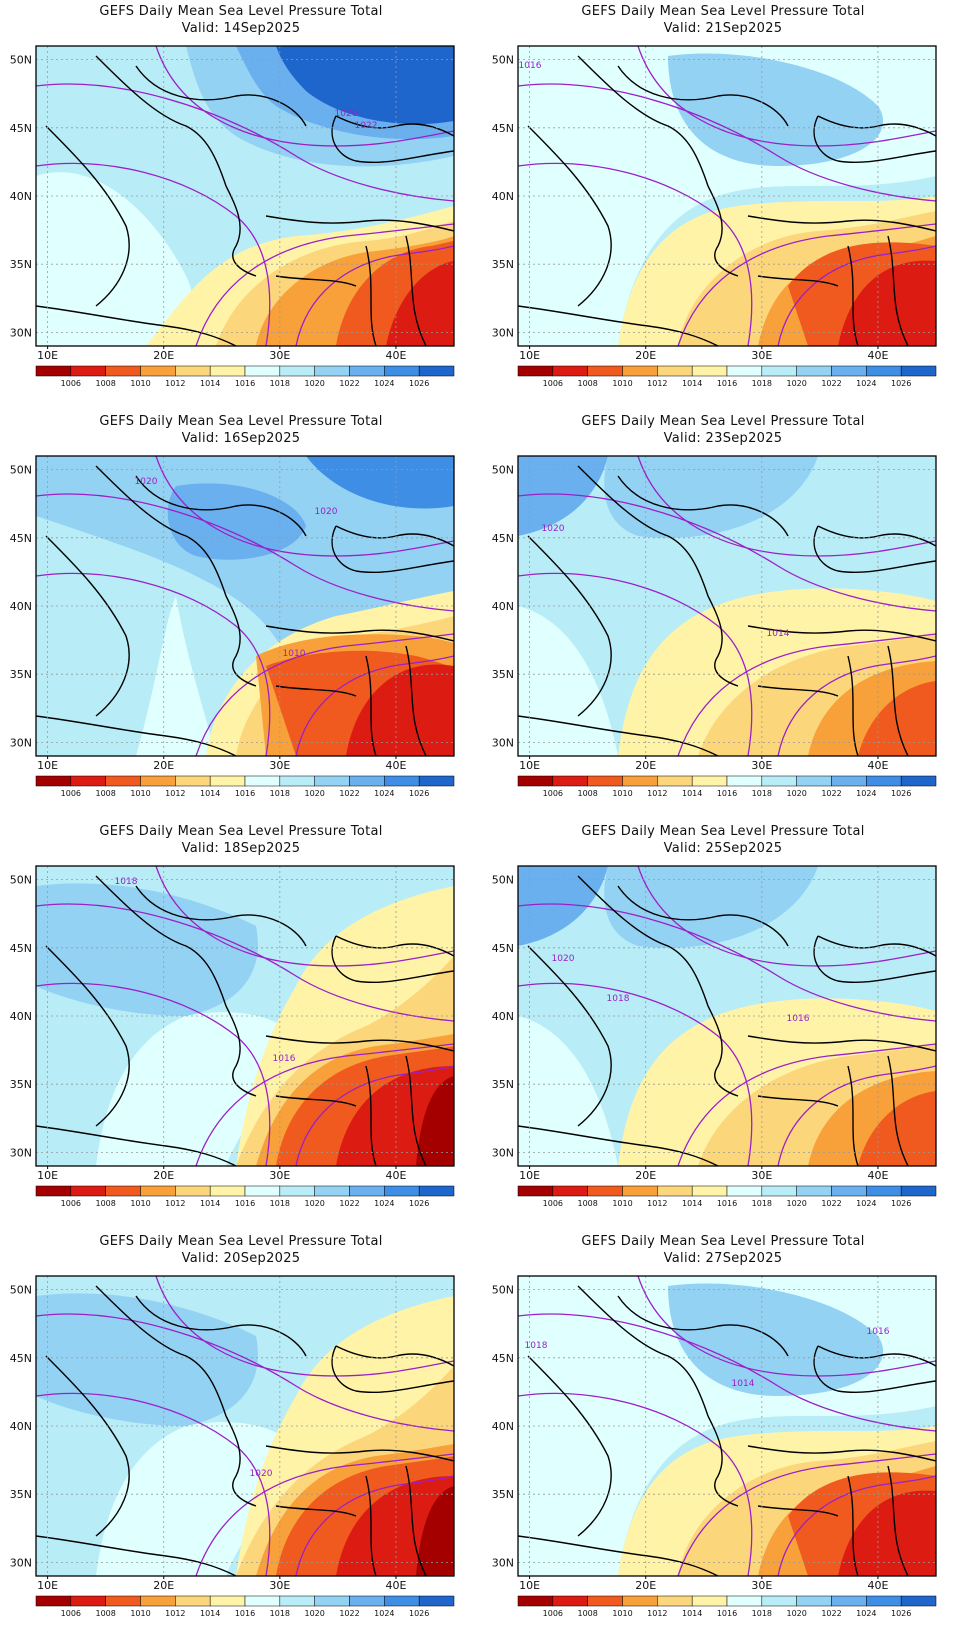 Image resolution: width=964 pixels, height=1640 pixels. What do you see at coordinates (723, 28) in the screenshot?
I see `panel-valid-date: Valid: 21Sep2025` at bounding box center [723, 28].